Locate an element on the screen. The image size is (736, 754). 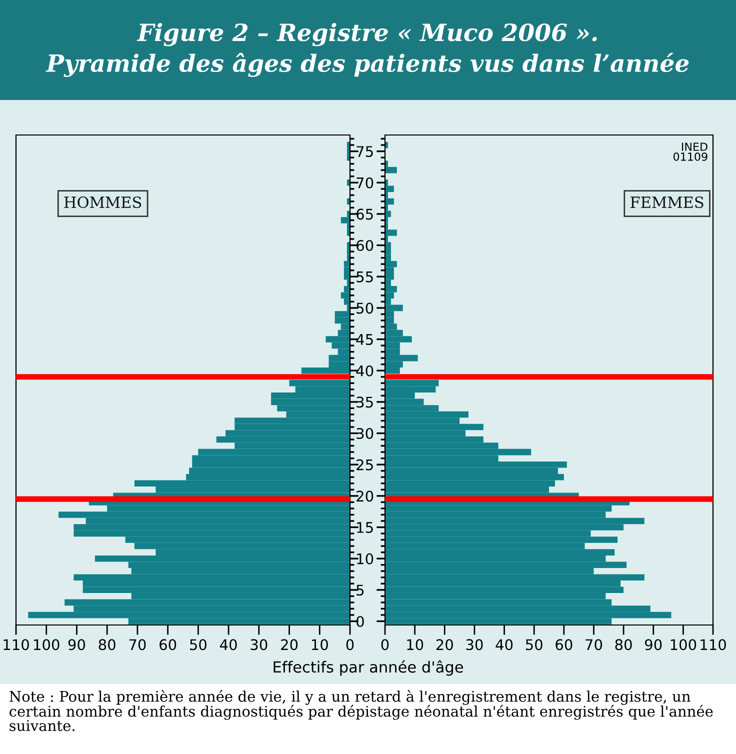
y-tick-label: 45 is located at coordinates (364, 340).